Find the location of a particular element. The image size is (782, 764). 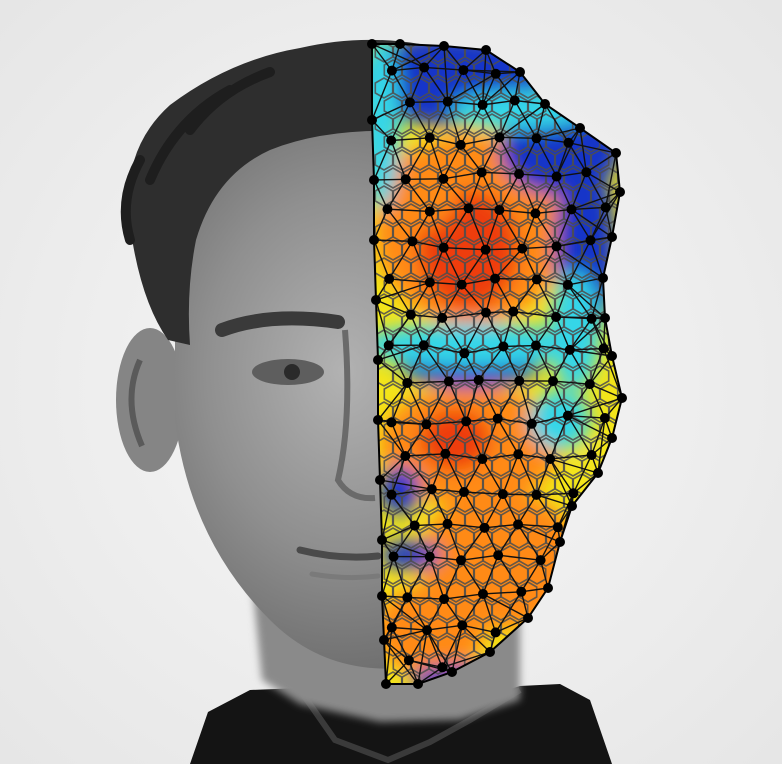

voronoi-cell is located at coordinates (600, 232).